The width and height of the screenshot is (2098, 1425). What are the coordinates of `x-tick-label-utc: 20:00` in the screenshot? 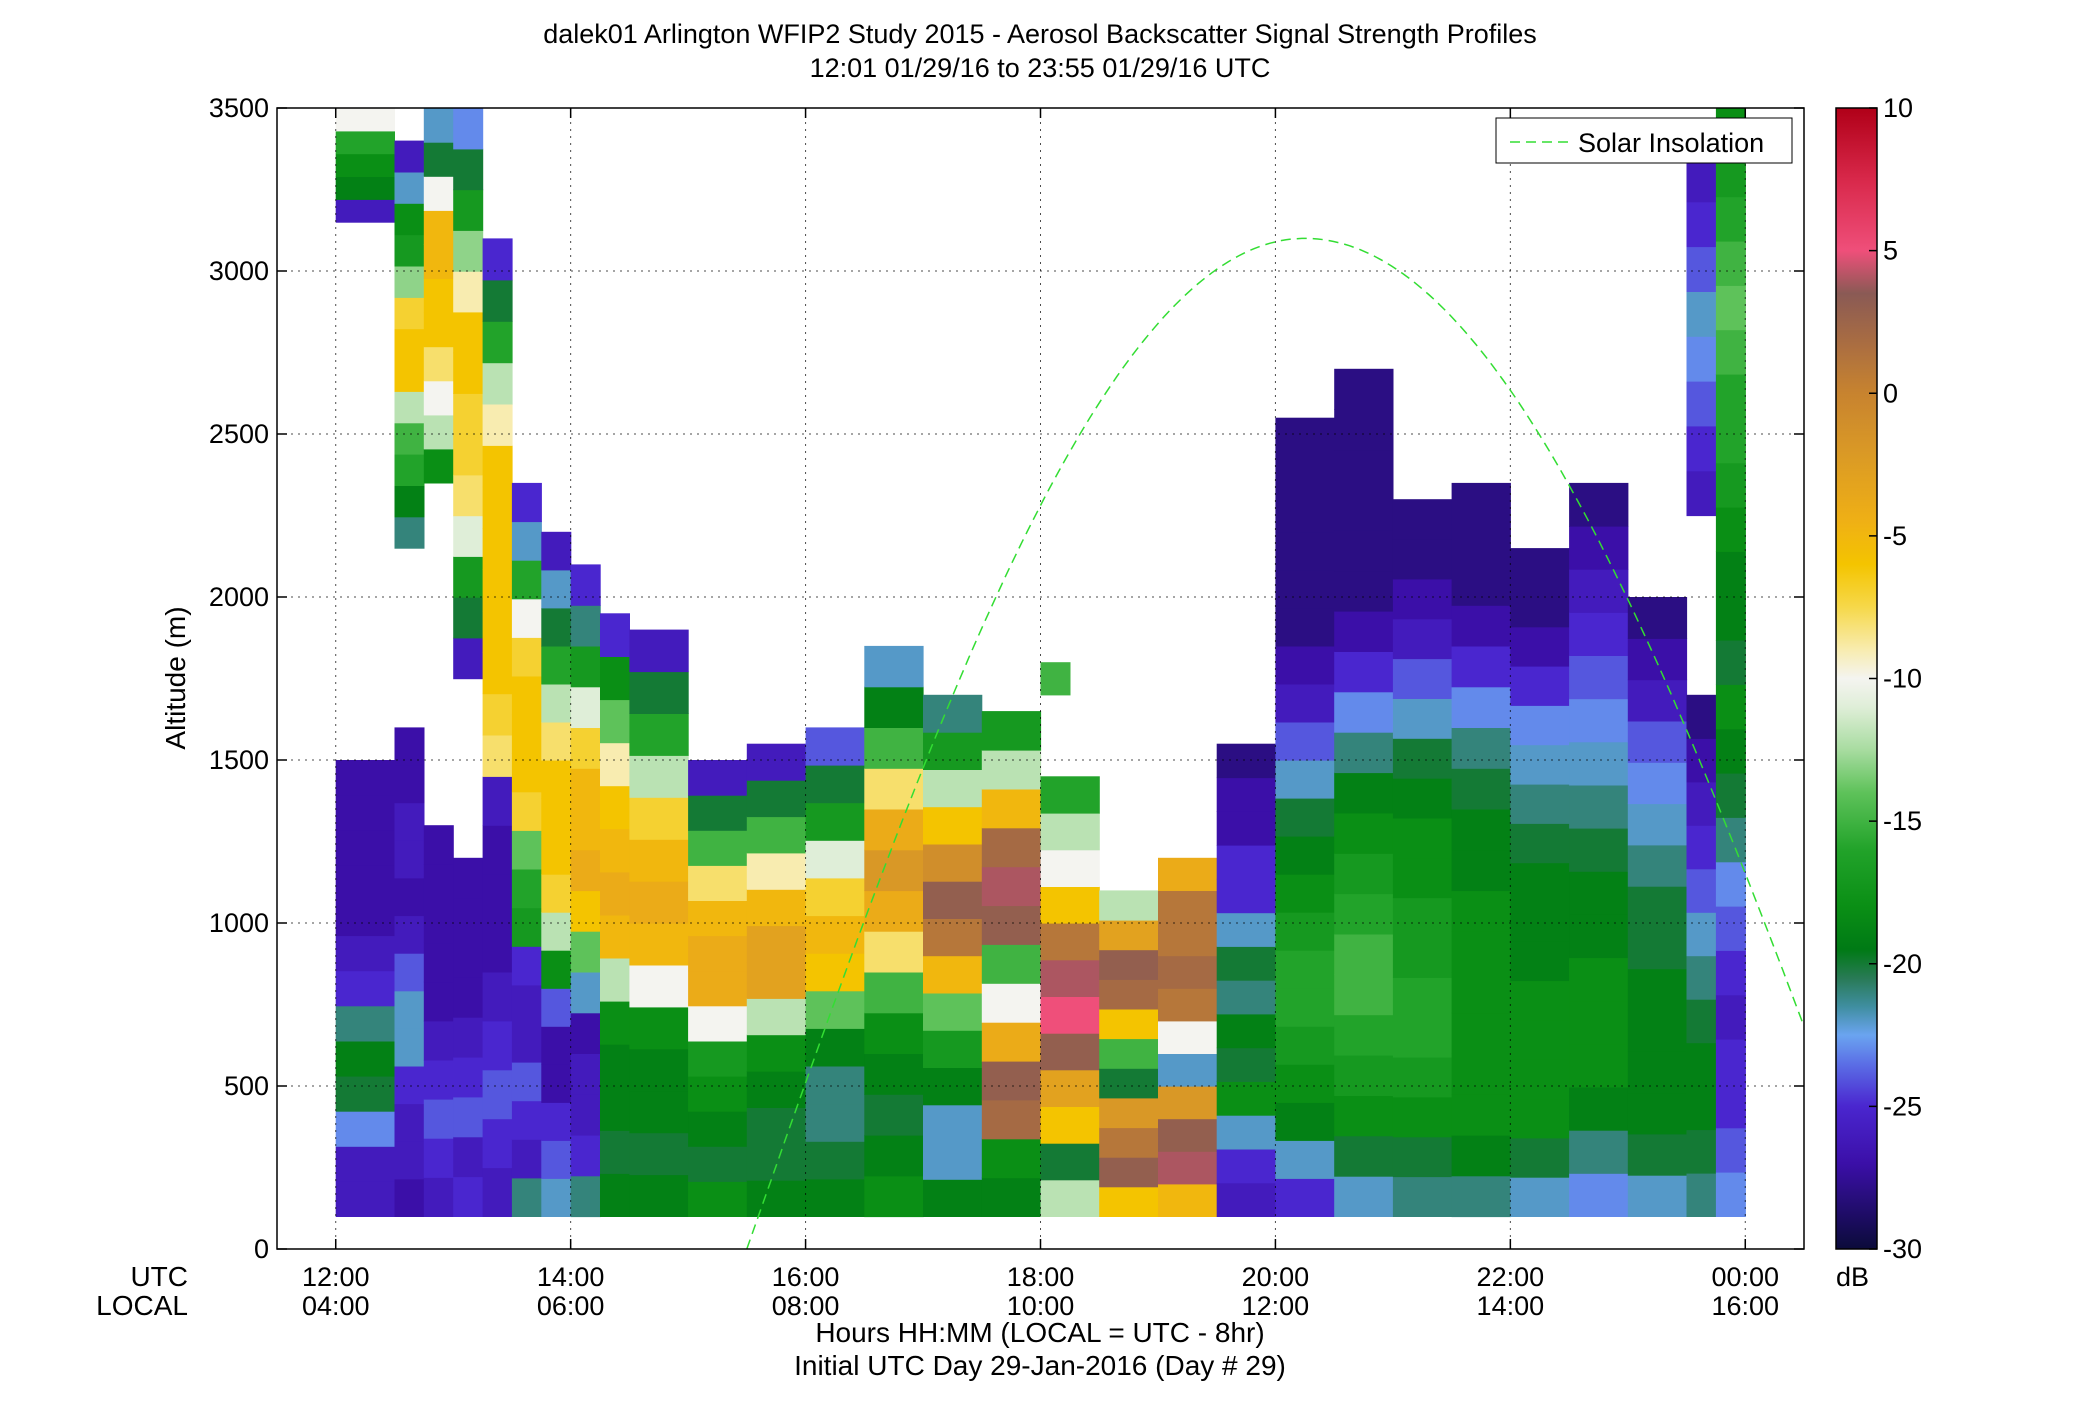 It's located at (1276, 1277).